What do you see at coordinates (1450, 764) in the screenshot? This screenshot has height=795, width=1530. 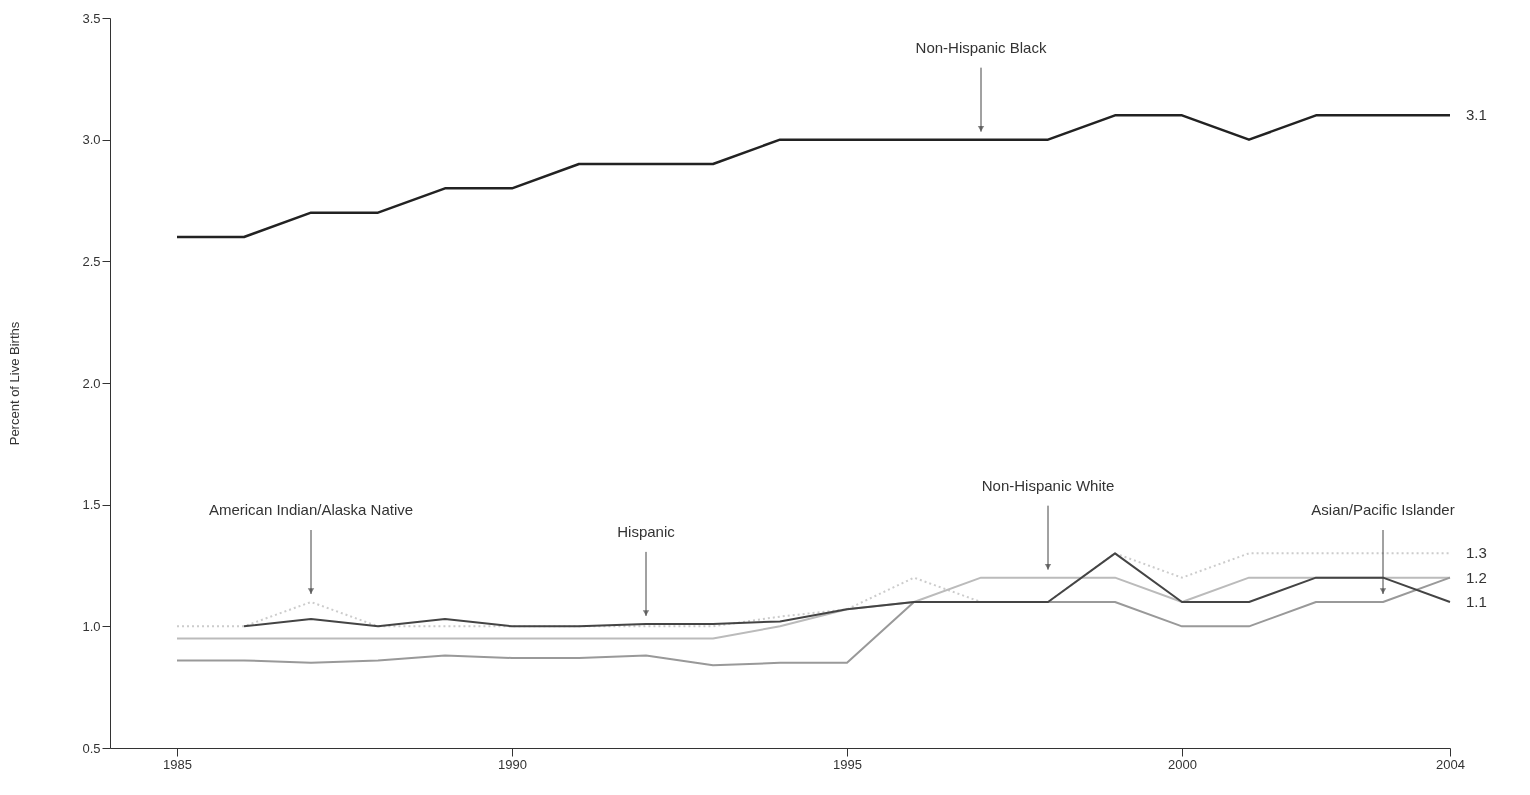 I see `x-tick-label: 2004` at bounding box center [1450, 764].